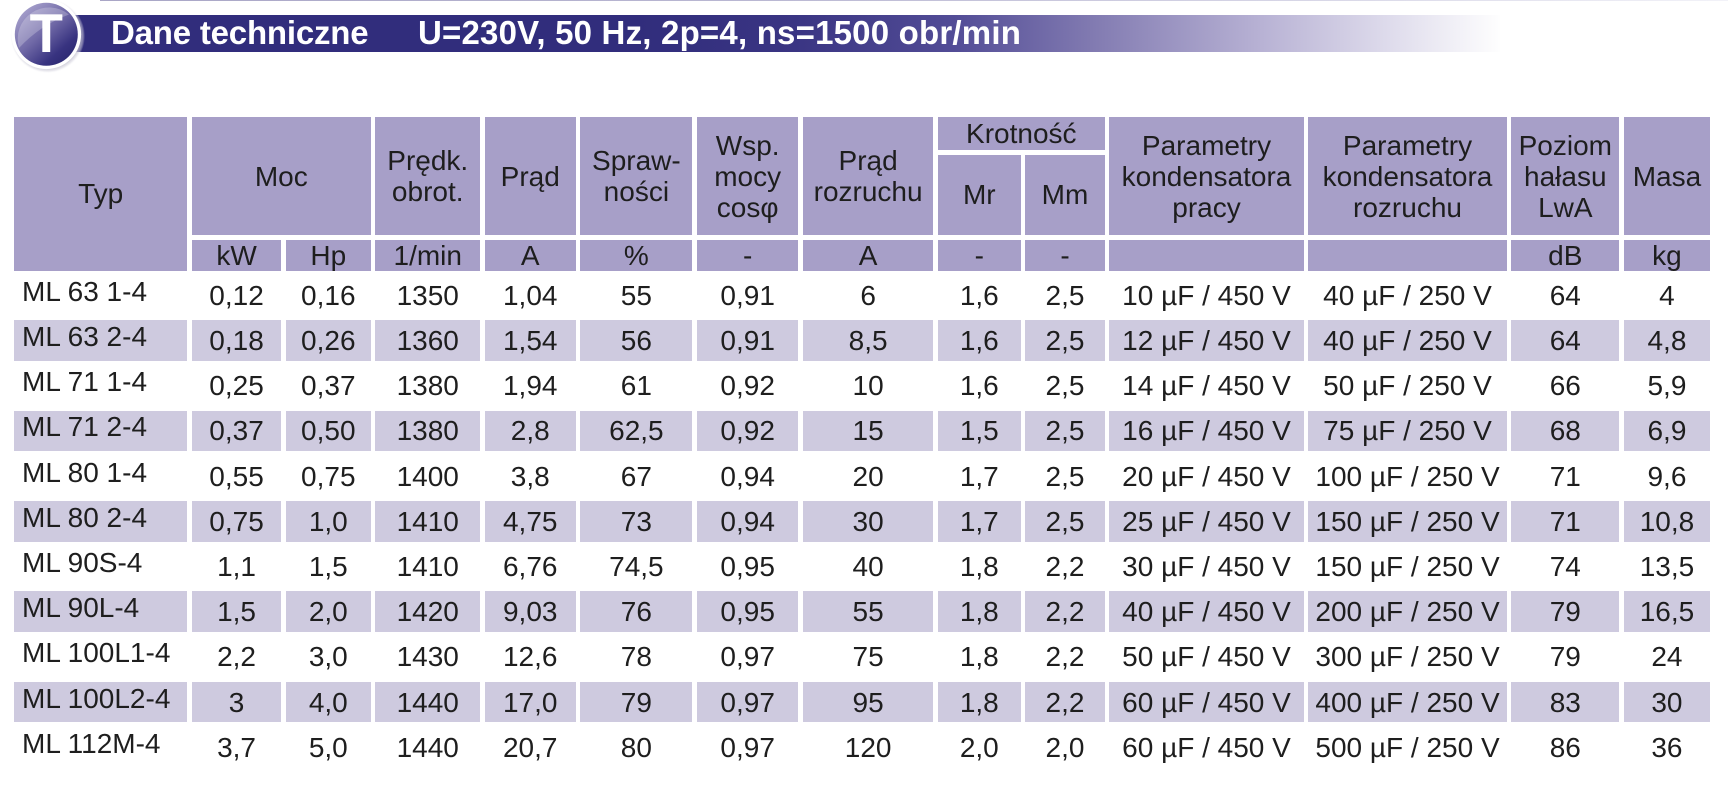 The width and height of the screenshot is (1728, 800). What do you see at coordinates (46, 33) in the screenshot?
I see `svg-text: T` at bounding box center [46, 33].